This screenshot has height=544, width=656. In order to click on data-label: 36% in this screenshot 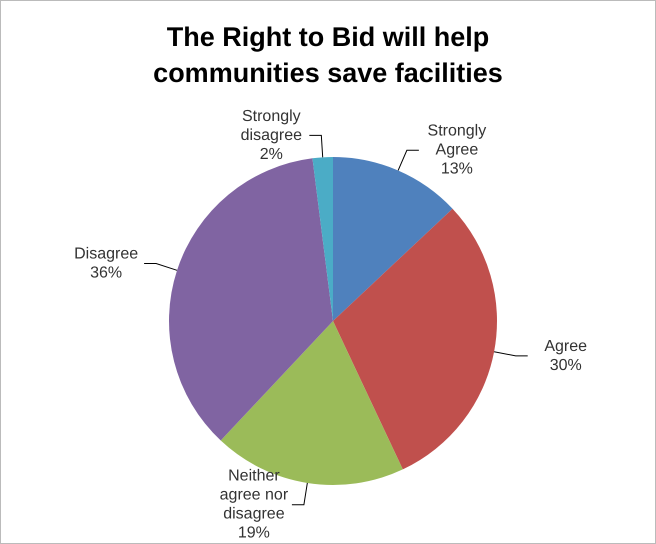, I will do `click(106, 273)`.